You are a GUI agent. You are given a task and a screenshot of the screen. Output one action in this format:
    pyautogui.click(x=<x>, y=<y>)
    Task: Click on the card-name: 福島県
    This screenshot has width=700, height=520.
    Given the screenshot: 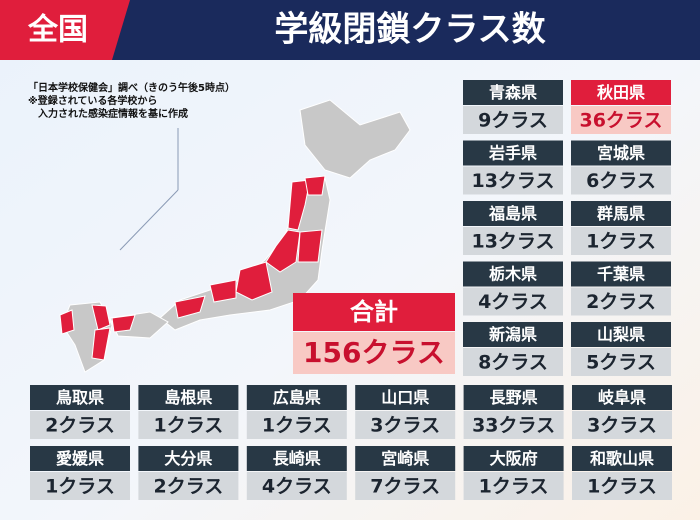 What is the action you would take?
    pyautogui.click(x=512, y=213)
    